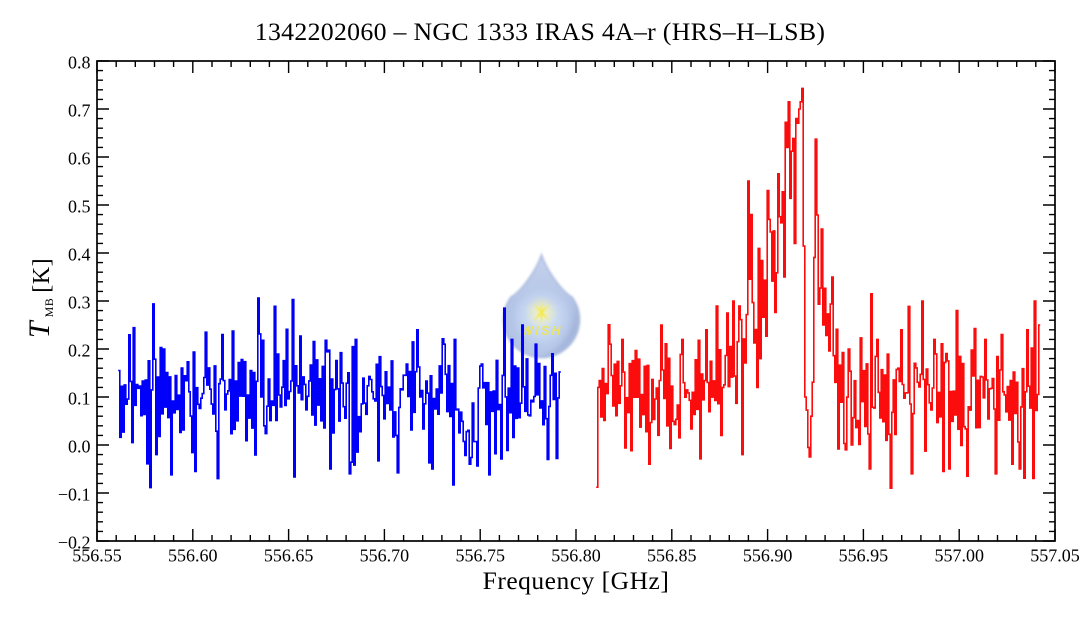 This screenshot has height=618, width=1080. I want to click on svg-text: 557.00, so click(959, 556).